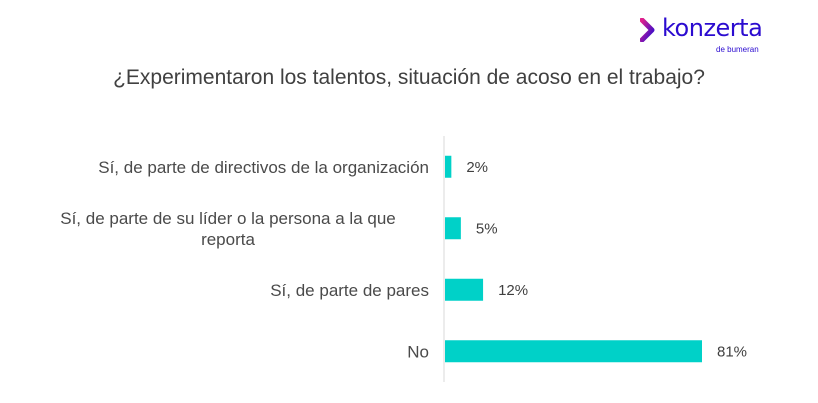  Describe the element at coordinates (737, 49) in the screenshot. I see `brand-sub: de bumeran` at that location.